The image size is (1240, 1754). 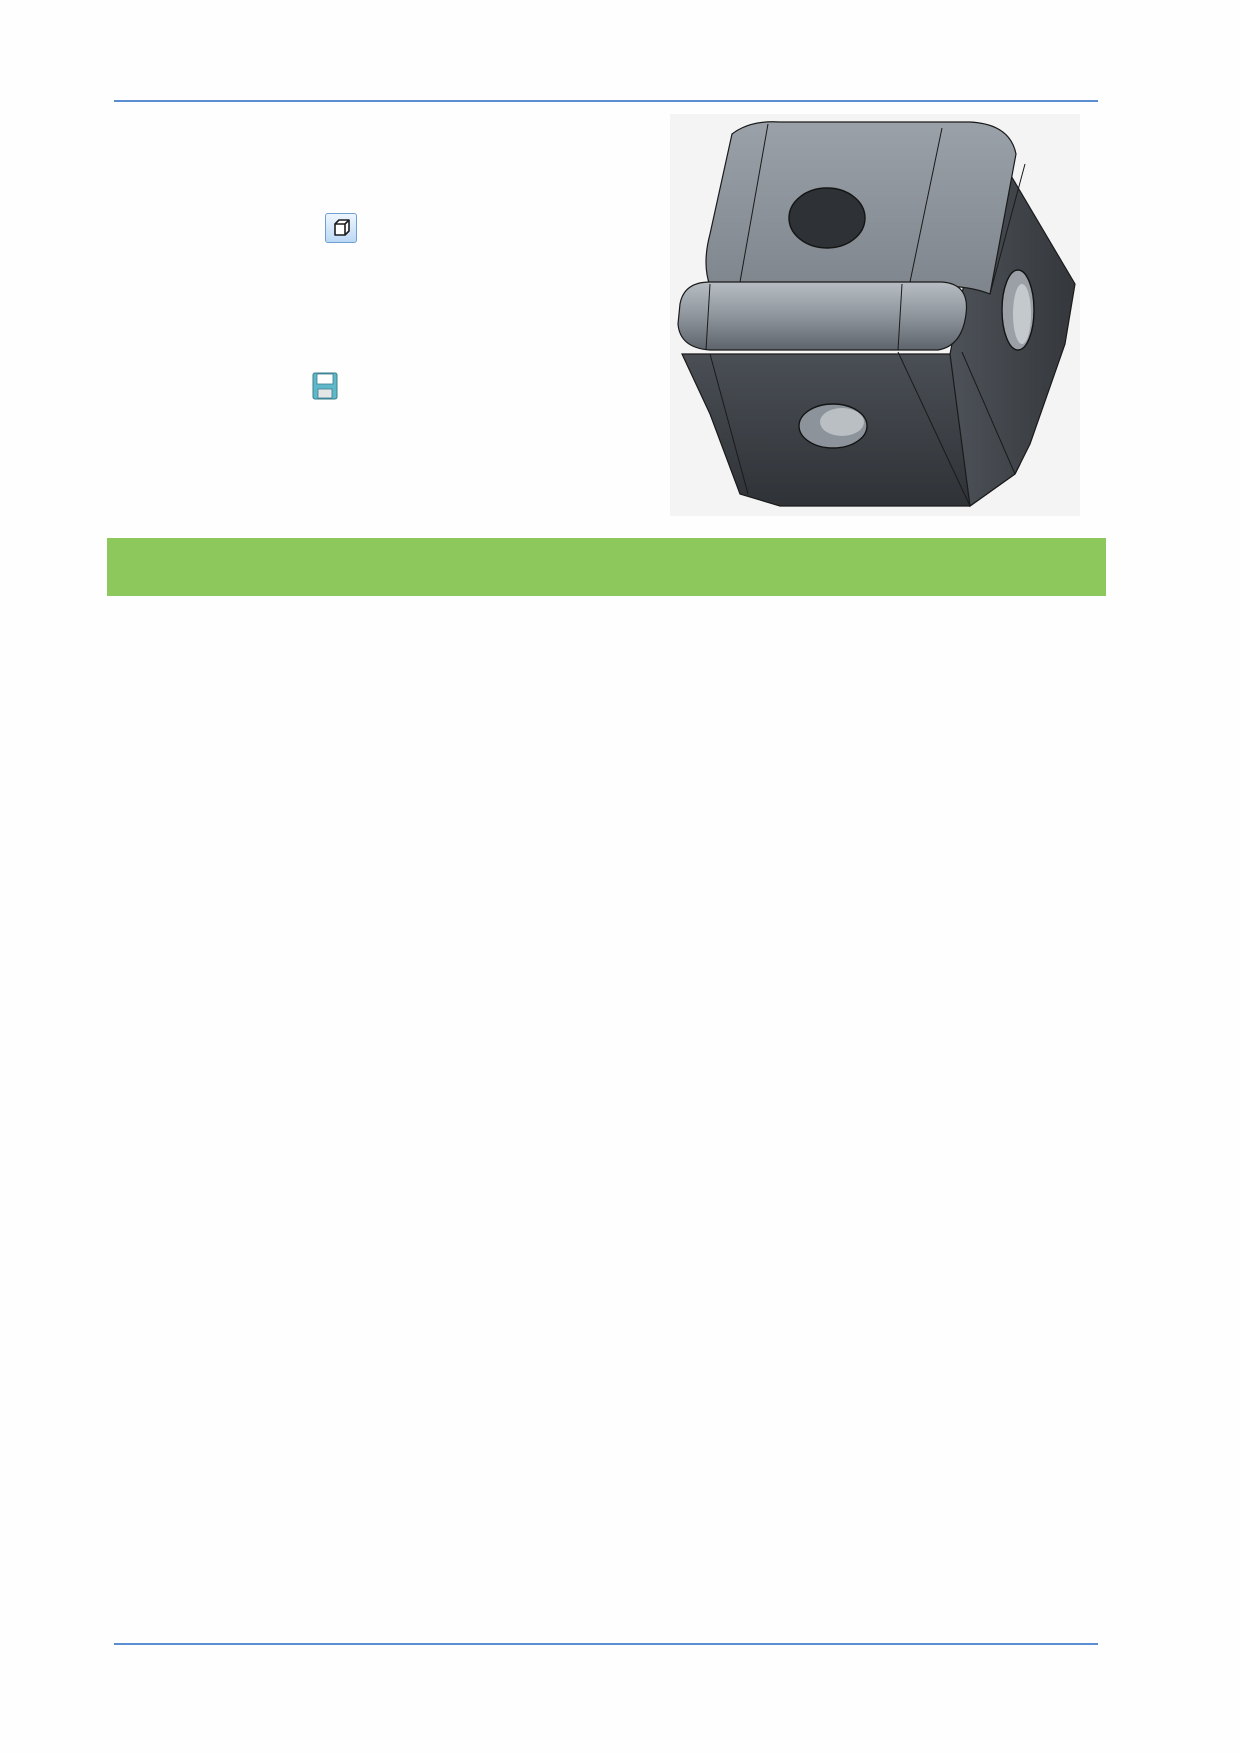 I want to click on model-figure, so click(x=875, y=315).